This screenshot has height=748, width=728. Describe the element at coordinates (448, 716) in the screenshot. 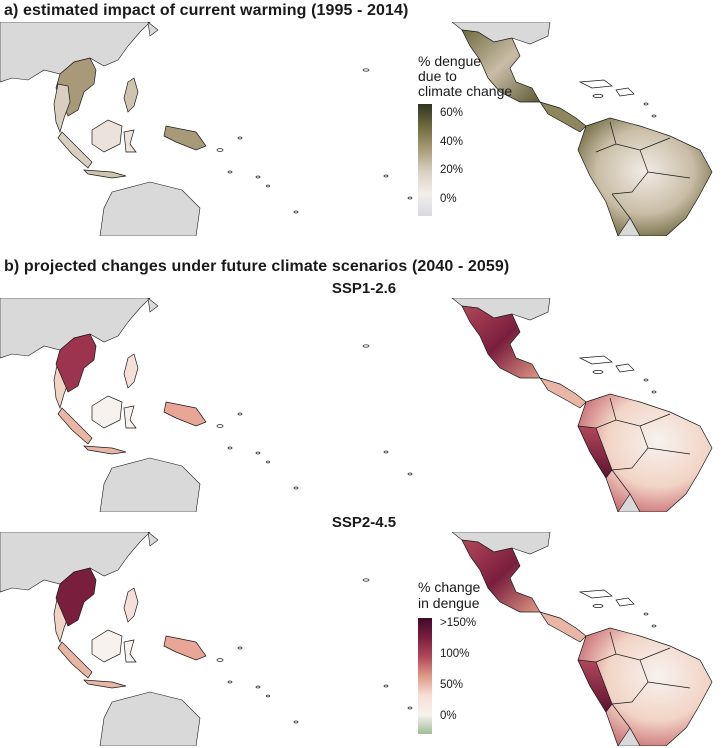

I see `legend-b-tick: 0%` at that location.